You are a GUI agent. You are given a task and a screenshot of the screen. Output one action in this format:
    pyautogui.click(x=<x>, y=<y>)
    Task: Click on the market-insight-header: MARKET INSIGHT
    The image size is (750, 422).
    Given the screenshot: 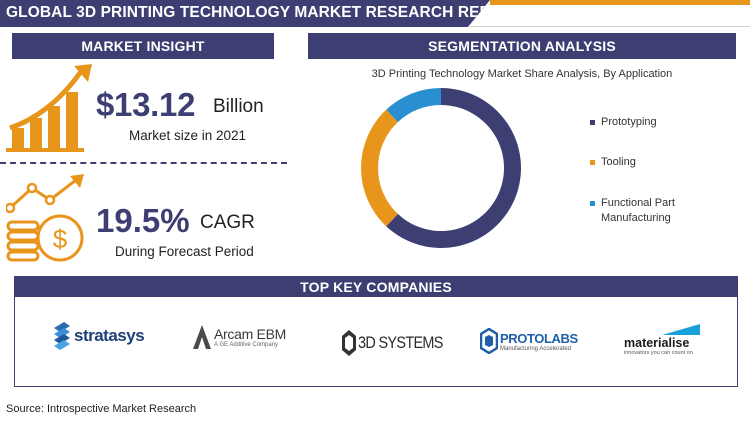 What is the action you would take?
    pyautogui.click(x=143, y=46)
    